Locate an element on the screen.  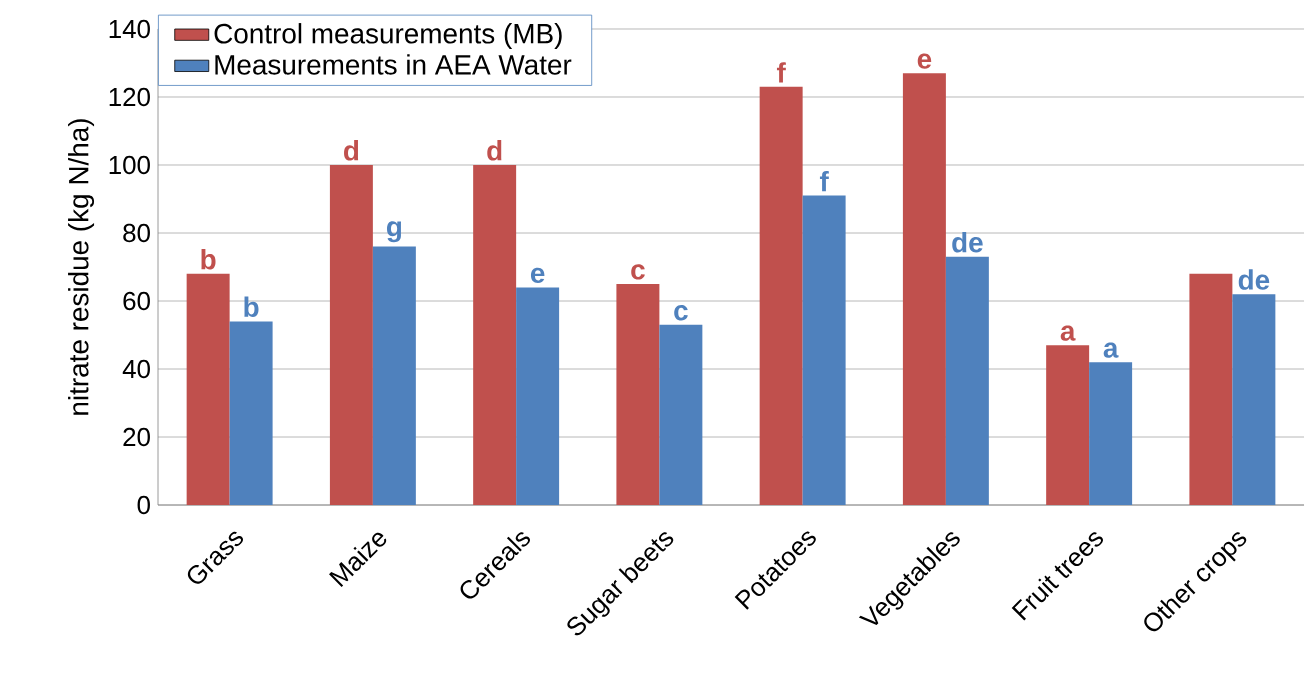
data-label: g is located at coordinates (394, 232).